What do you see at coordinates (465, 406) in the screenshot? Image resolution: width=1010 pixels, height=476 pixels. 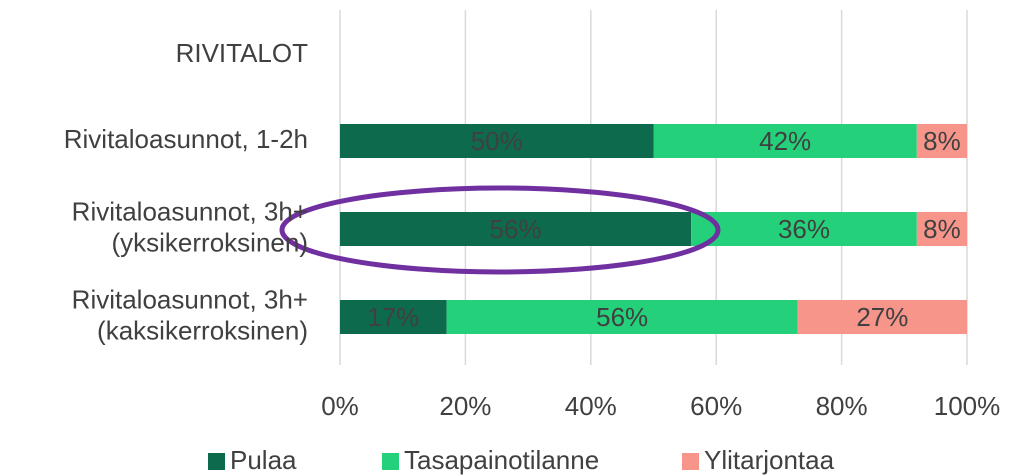 I see `x-tick-label: 20%` at bounding box center [465, 406].